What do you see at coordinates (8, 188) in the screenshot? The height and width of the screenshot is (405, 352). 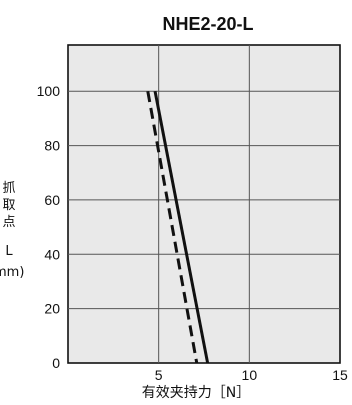 I see `y-axis-label-line: 抓` at bounding box center [8, 188].